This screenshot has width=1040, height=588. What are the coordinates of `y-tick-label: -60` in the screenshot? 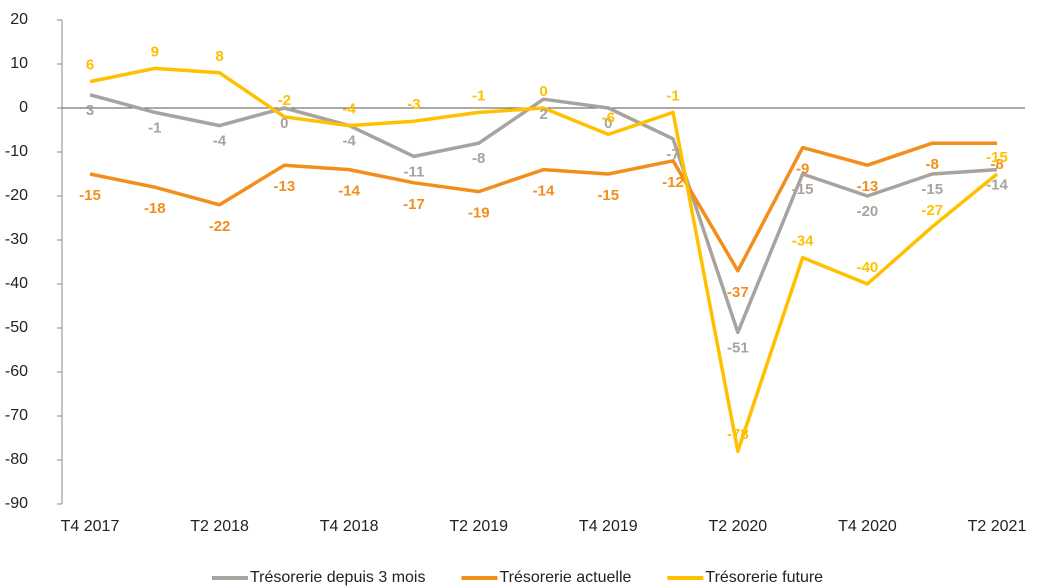 It's located at (16, 371).